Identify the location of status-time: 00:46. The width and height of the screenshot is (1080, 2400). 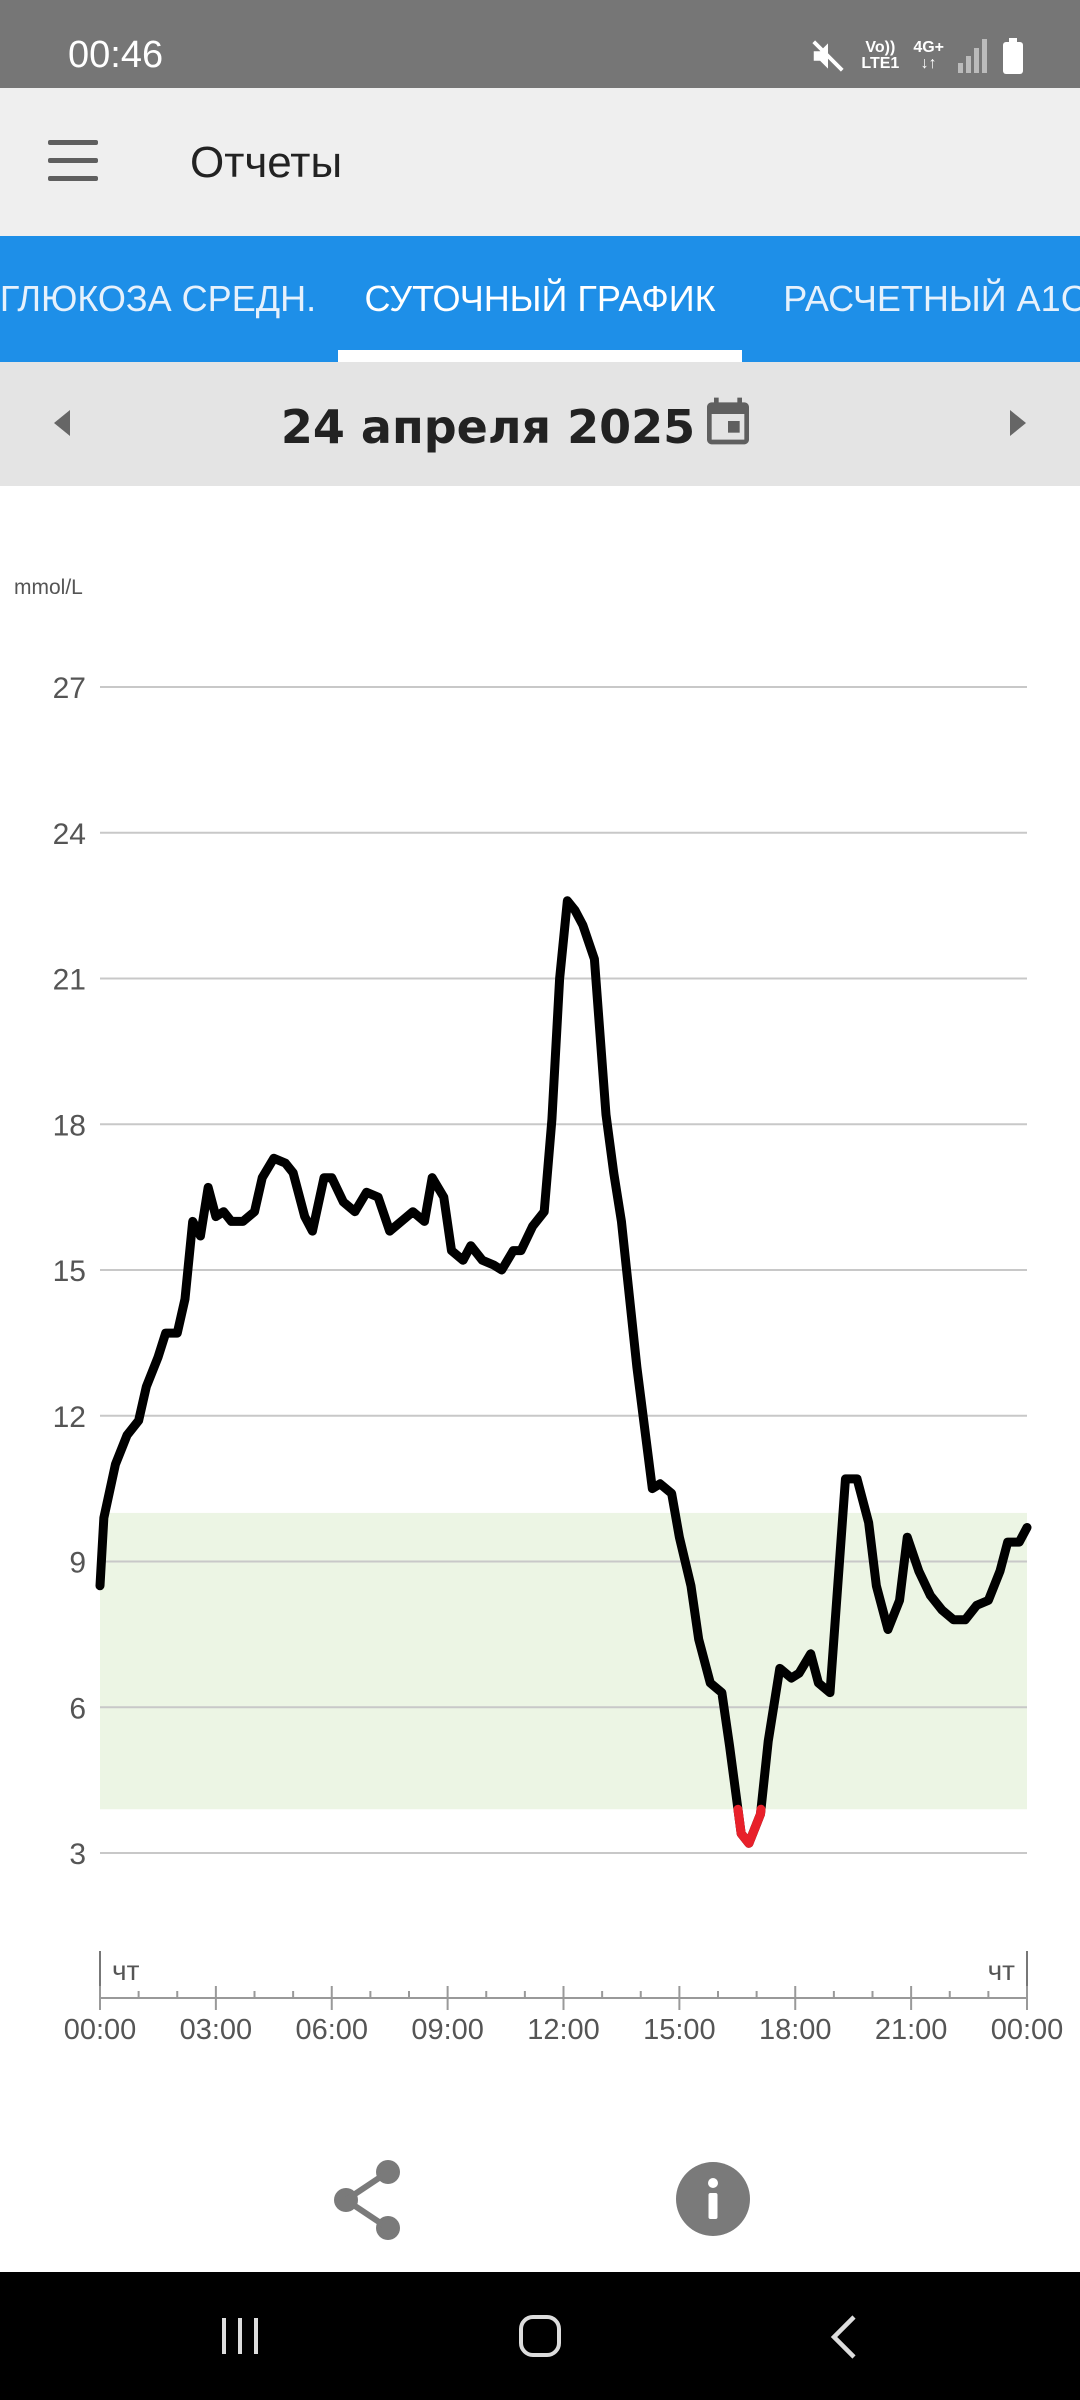
(116, 55).